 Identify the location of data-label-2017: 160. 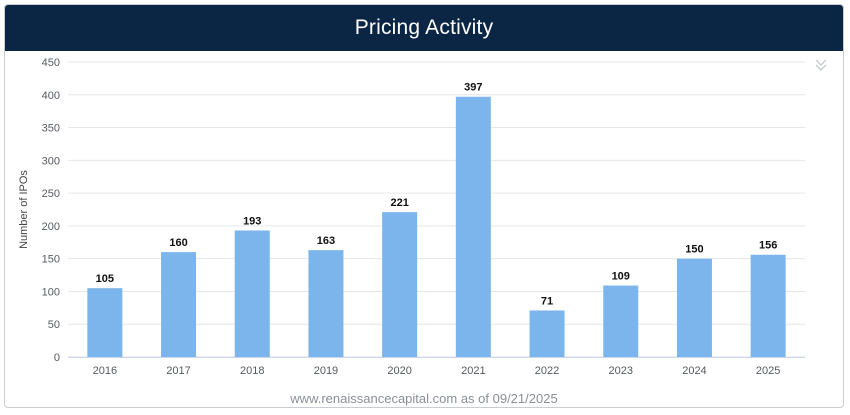
(178, 243).